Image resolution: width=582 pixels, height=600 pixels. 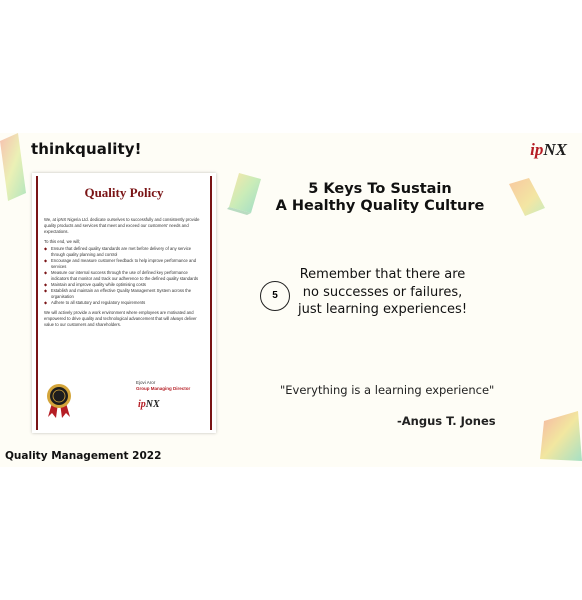 What do you see at coordinates (380, 206) in the screenshot?
I see `heading-line-2: A Healthy Quality Culture` at bounding box center [380, 206].